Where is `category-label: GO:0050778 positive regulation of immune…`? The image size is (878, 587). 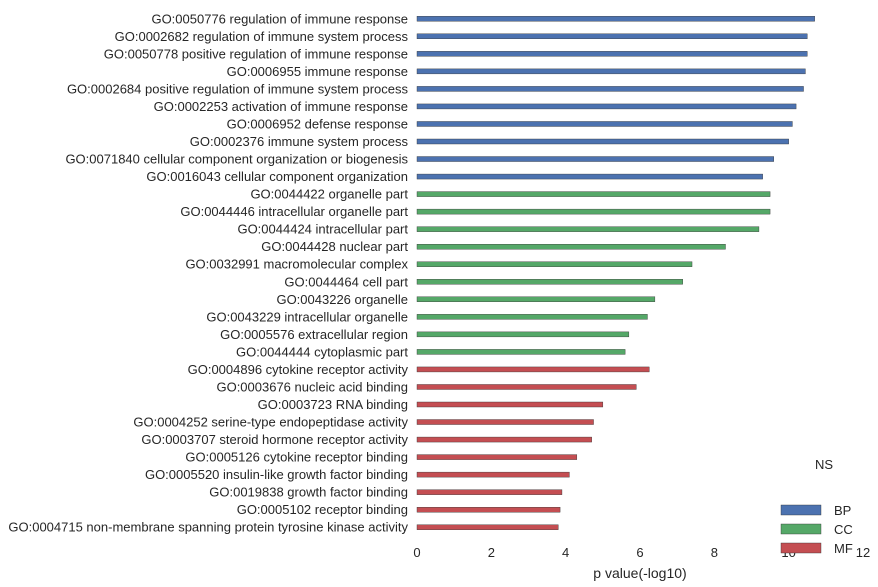 category-label: GO:0050778 positive regulation of immune… is located at coordinates (256, 53).